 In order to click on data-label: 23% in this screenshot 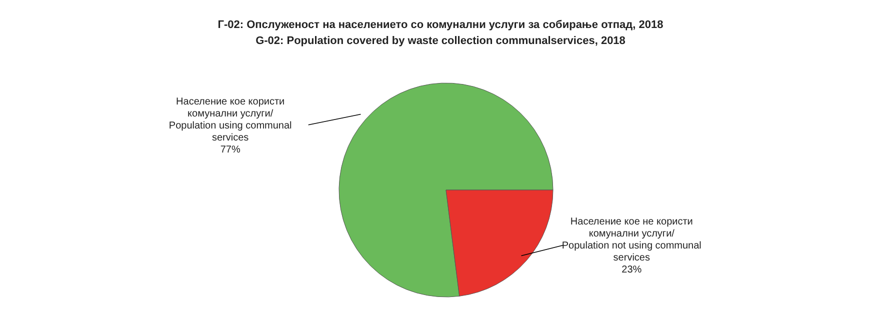, I will do `click(632, 270)`.